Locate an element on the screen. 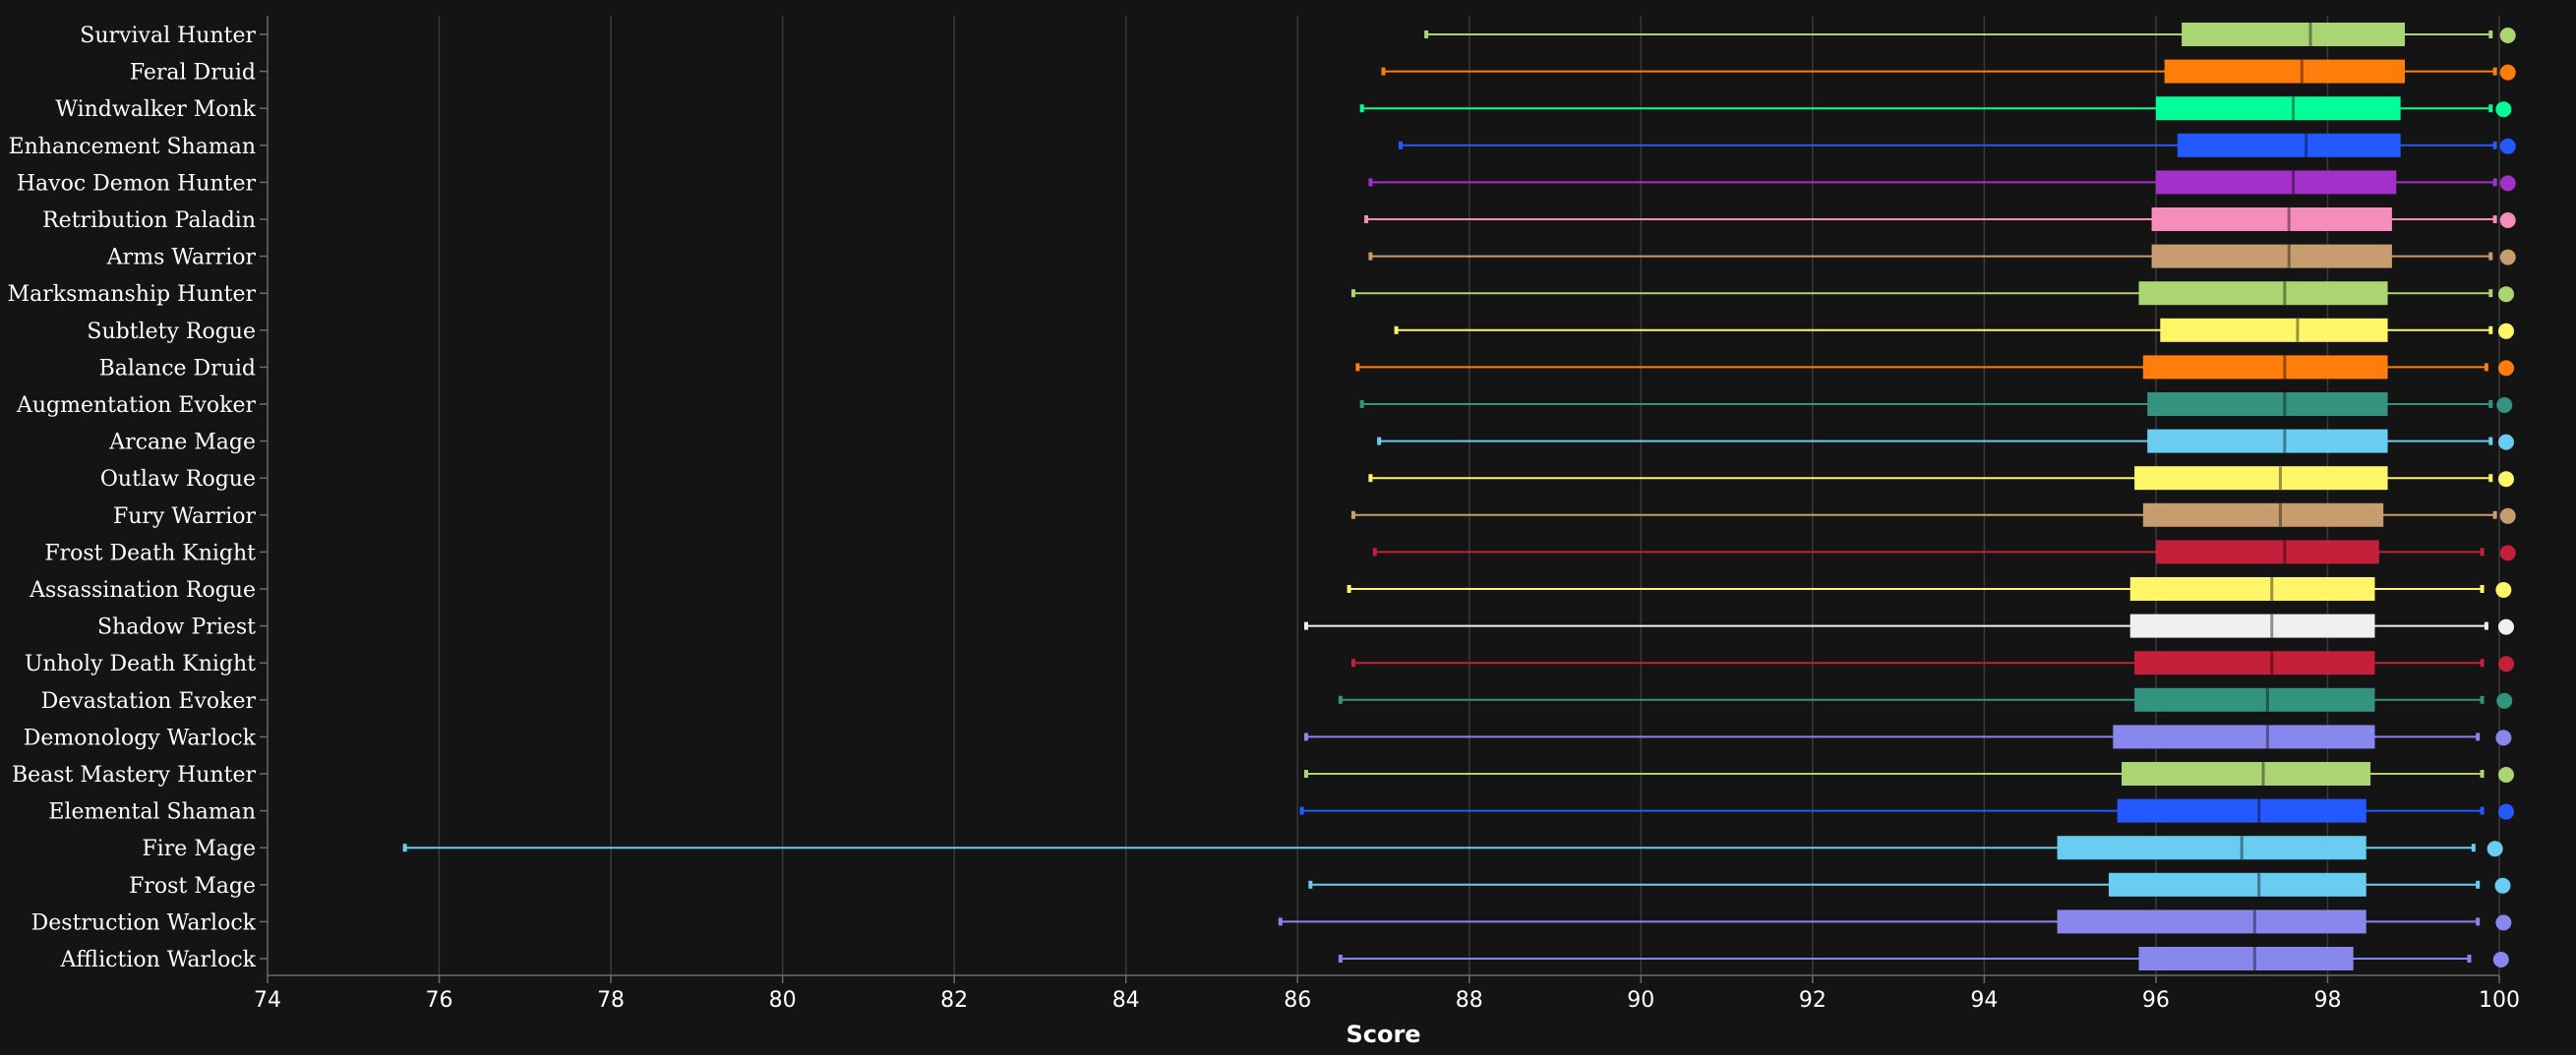  category-label: Arcane Mage is located at coordinates (182, 443).